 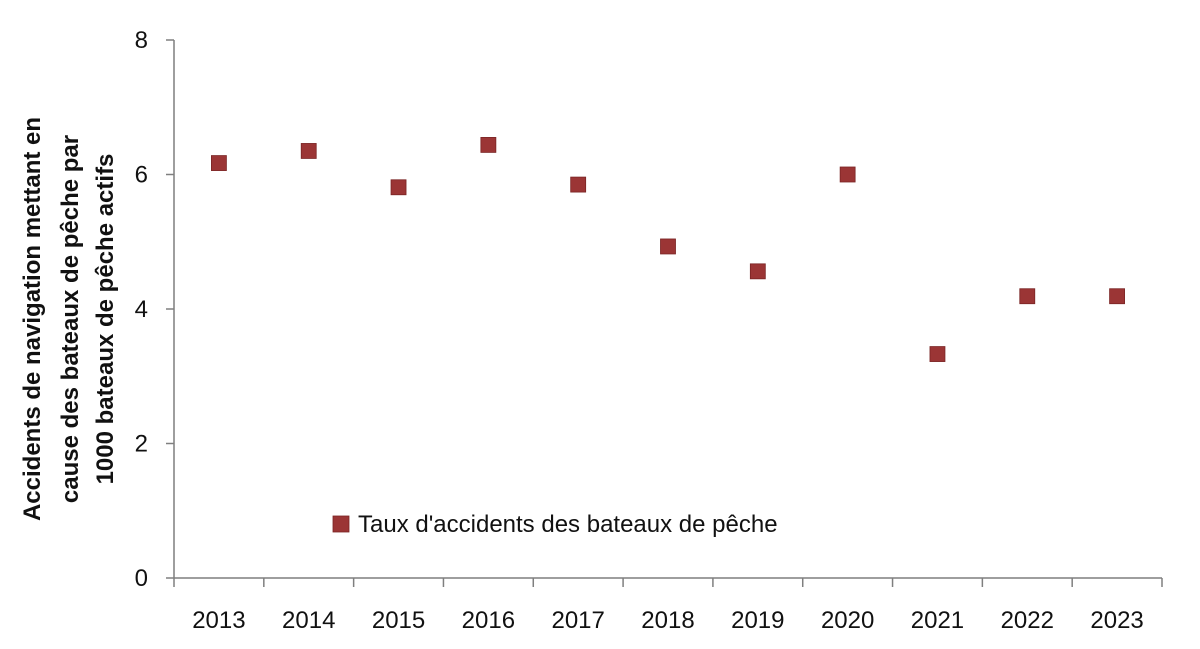 What do you see at coordinates (218, 620) in the screenshot?
I see `x-tick-label: 2013` at bounding box center [218, 620].